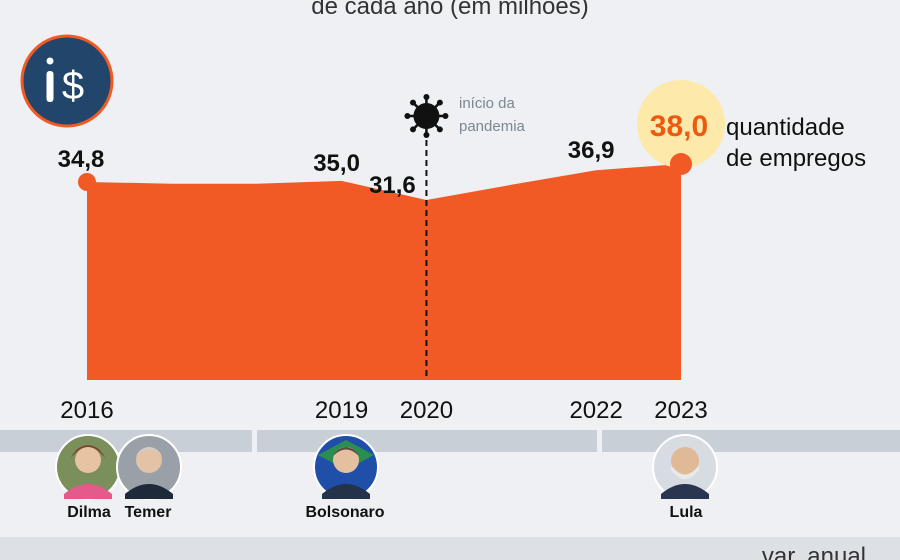 This screenshot has width=900, height=560. Describe the element at coordinates (336, 163) in the screenshot. I see `data-label-2019: 35,0` at that location.